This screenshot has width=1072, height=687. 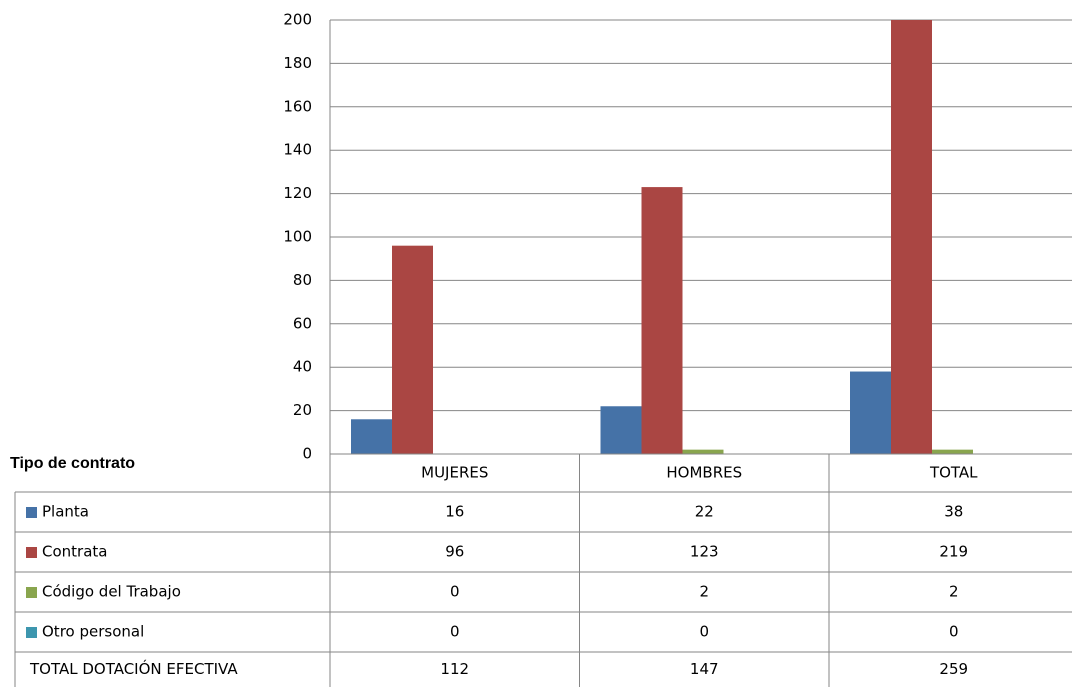 I want to click on table-title: Tipo de contrato, so click(x=72, y=463).